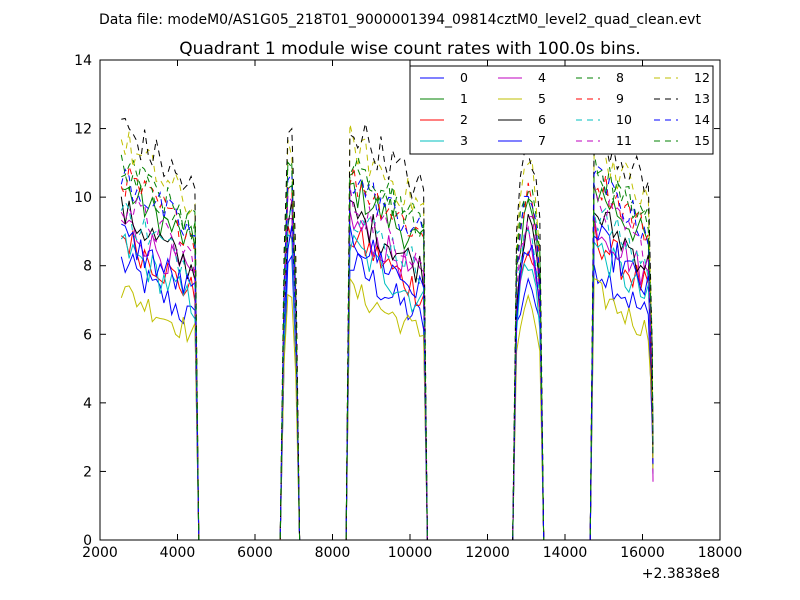 Image resolution: width=800 pixels, height=600 pixels. Describe the element at coordinates (255, 553) in the screenshot. I see `x-tick-label-2: 6000` at that location.